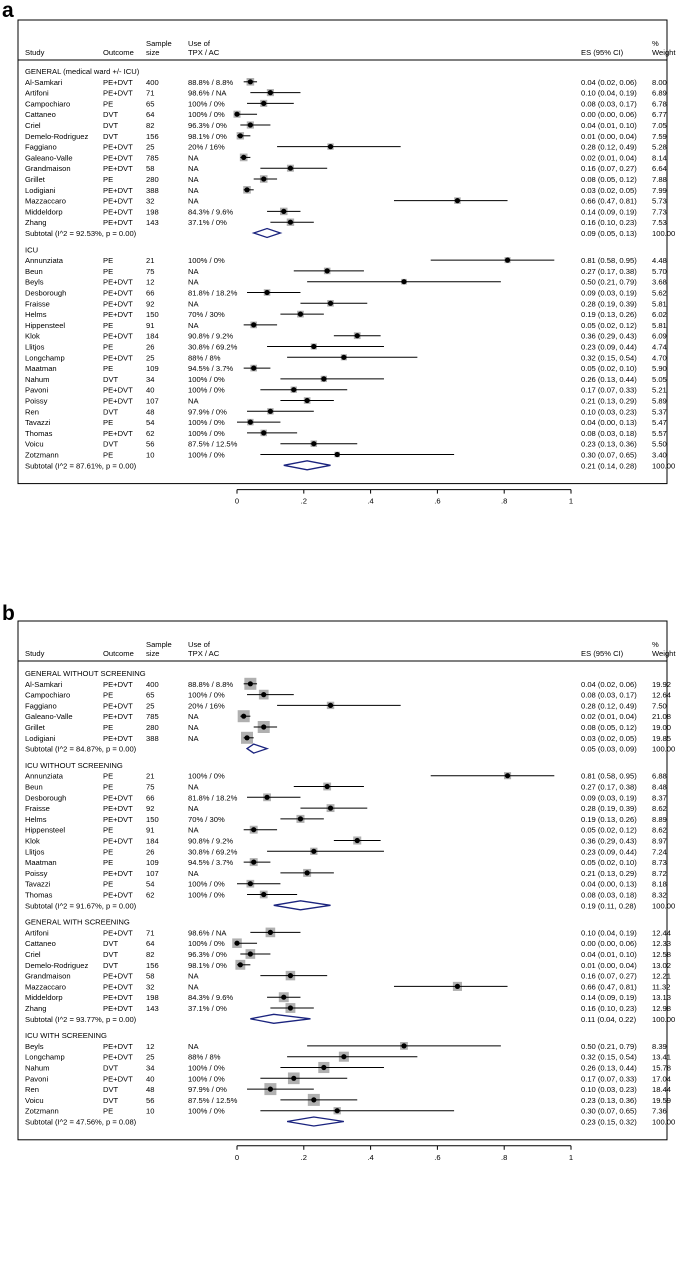  What do you see at coordinates (43, 684) in the screenshot?
I see `panel-b-group-1-row-1-study: Al-Samkari` at bounding box center [43, 684].